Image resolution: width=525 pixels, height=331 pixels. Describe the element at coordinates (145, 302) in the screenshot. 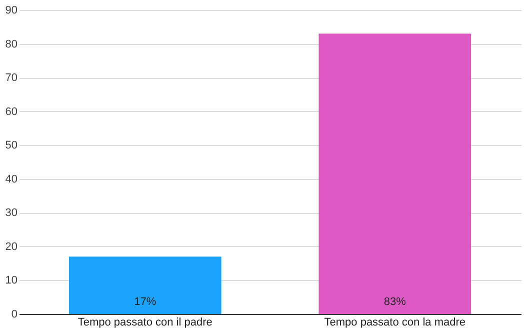

I see `data-label: 17%` at that location.